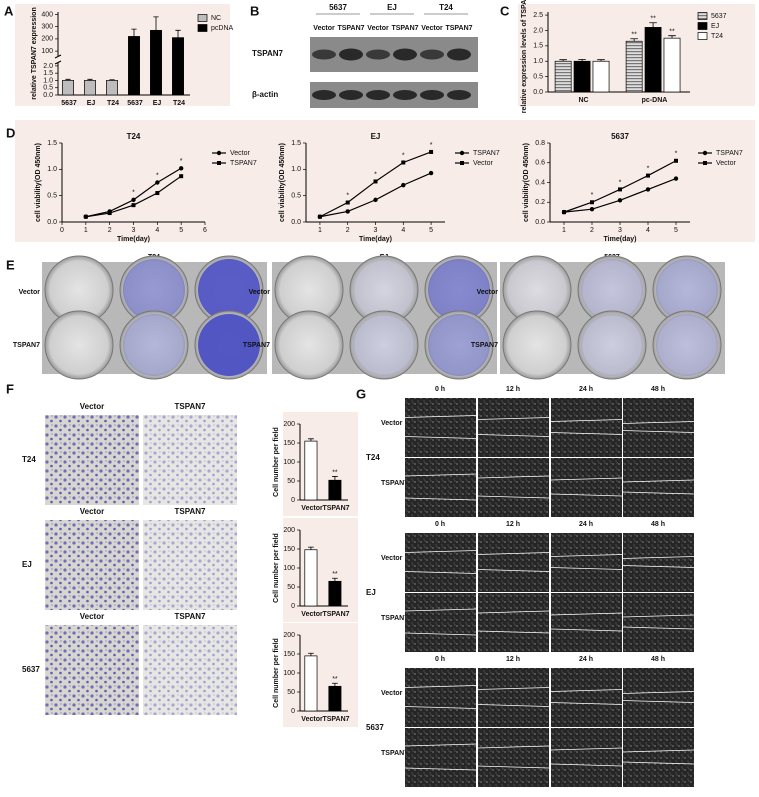 The width and height of the screenshot is (759, 797). I want to click on y-tick-label: 0.4, so click(540, 182).